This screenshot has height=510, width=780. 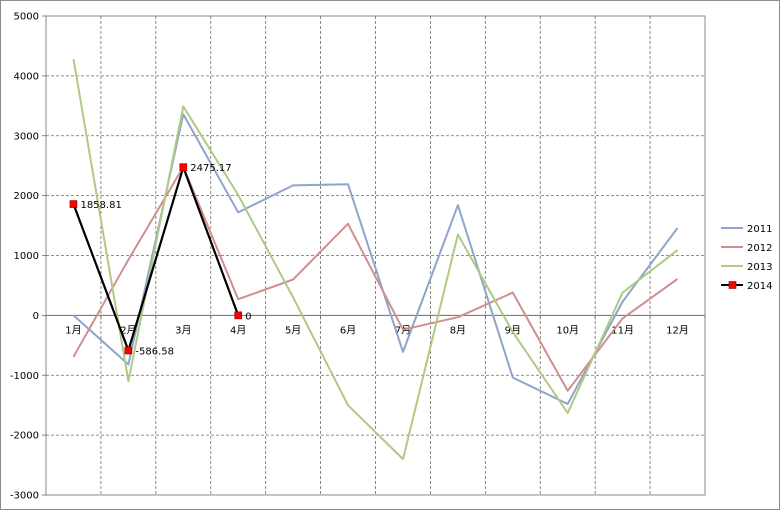 I want to click on y-tick-label: -3000, so click(x=24, y=496).